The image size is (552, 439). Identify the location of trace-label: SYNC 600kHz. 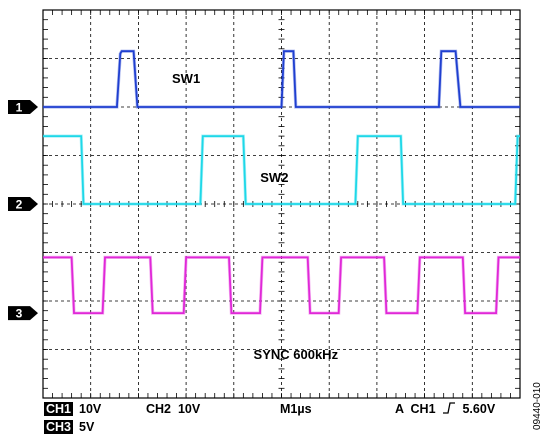
(296, 354).